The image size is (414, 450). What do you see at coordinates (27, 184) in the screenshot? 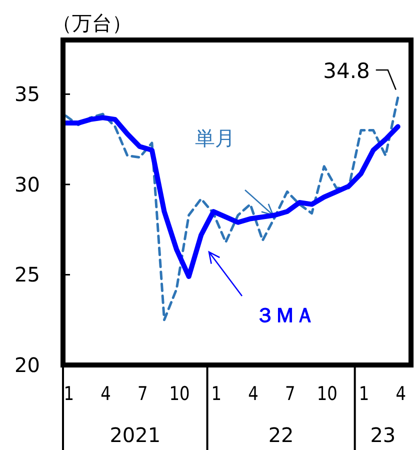
I see `y-tick-label: 30` at bounding box center [27, 184].